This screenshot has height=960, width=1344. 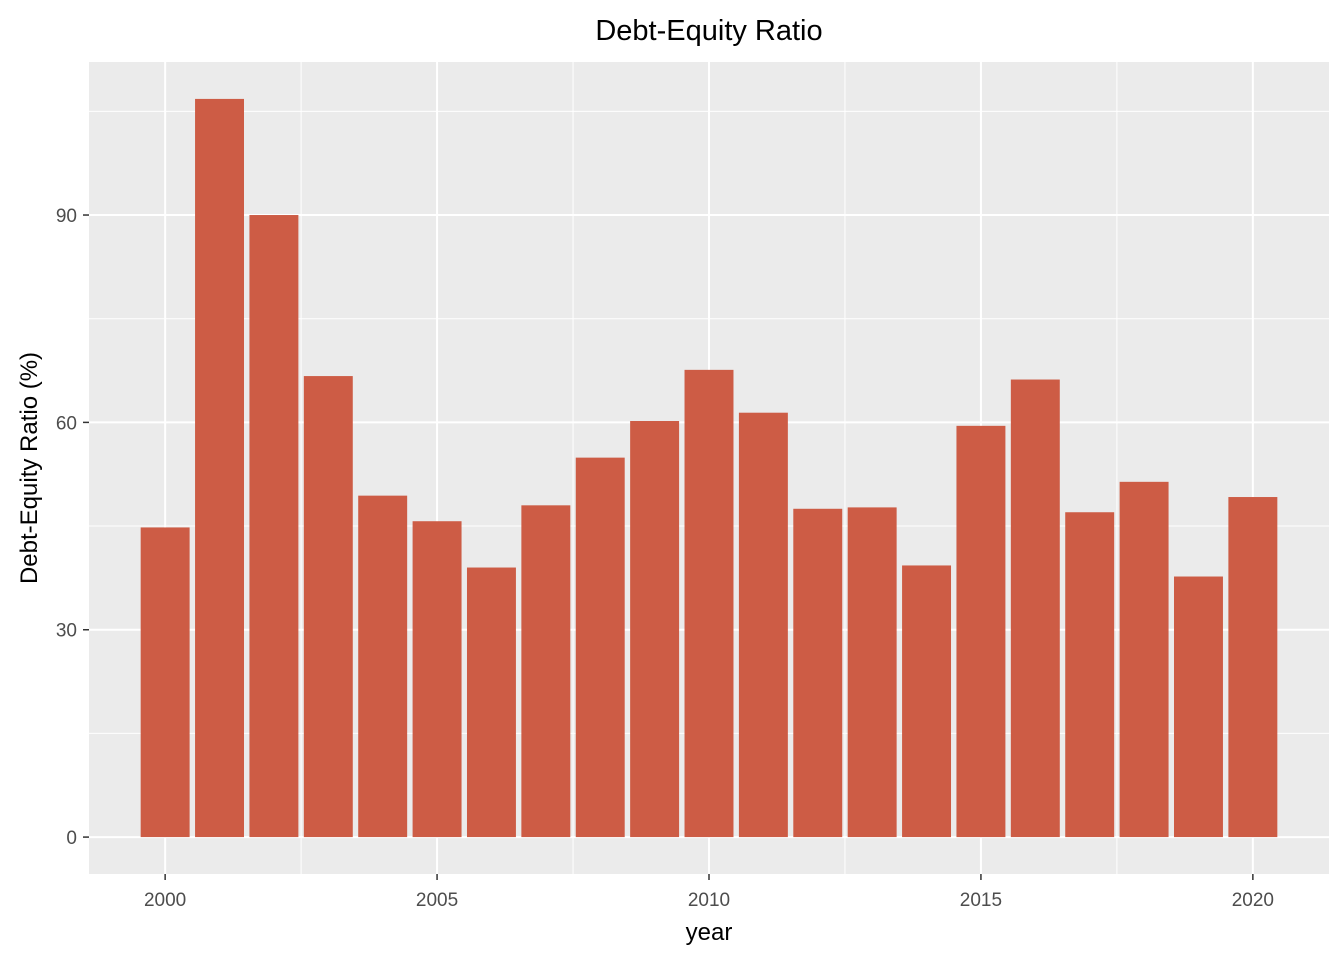 What do you see at coordinates (763, 625) in the screenshot?
I see `bar-2011` at bounding box center [763, 625].